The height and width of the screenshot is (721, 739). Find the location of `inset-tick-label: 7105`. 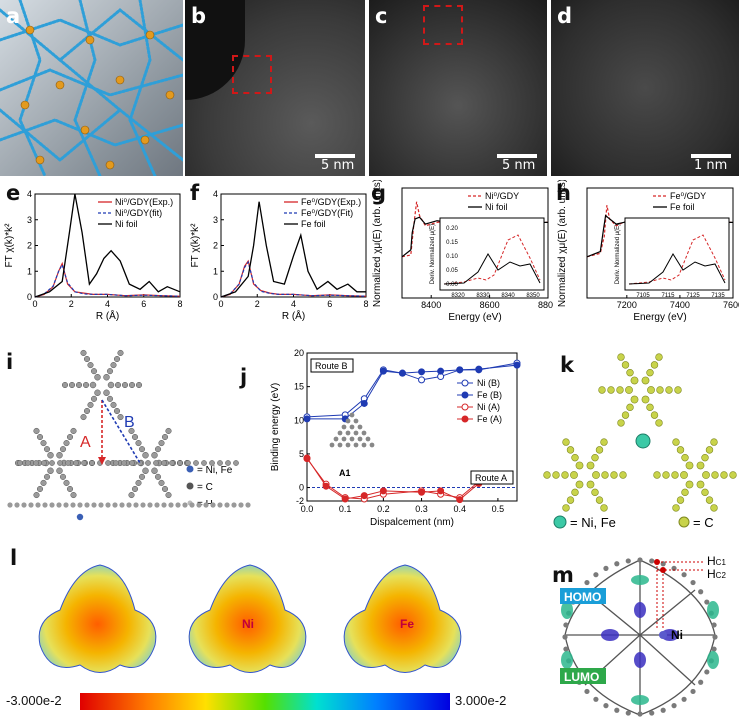

inset-tick-label: 7105 is located at coordinates (643, 296).